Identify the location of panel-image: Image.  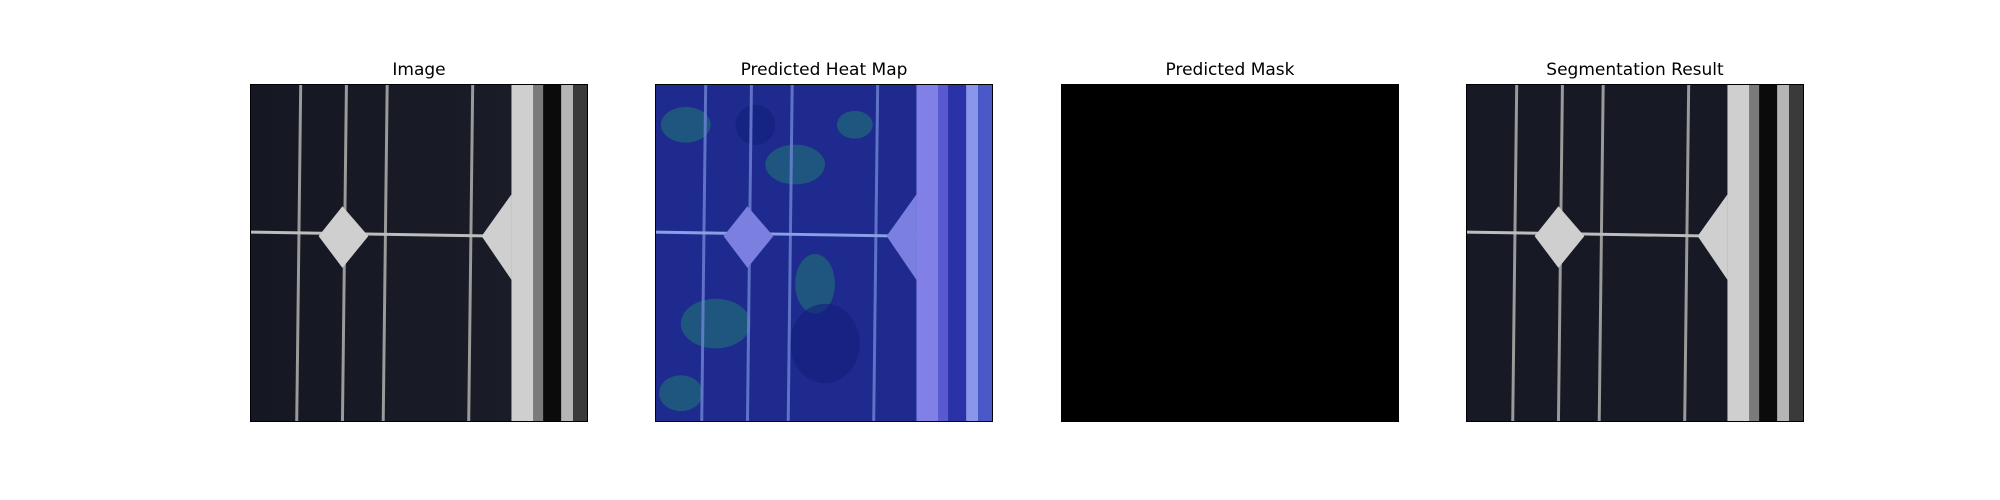
(419, 241).